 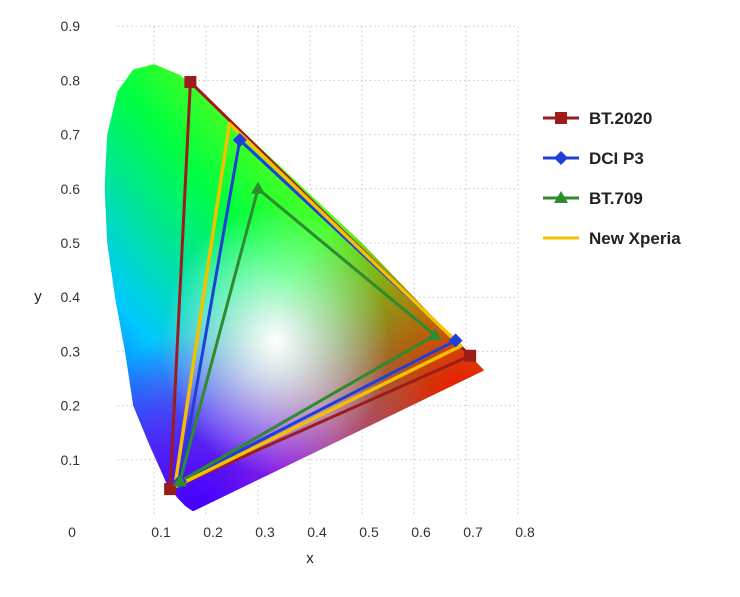 I want to click on x-tick-2: 0.2, so click(x=213, y=532).